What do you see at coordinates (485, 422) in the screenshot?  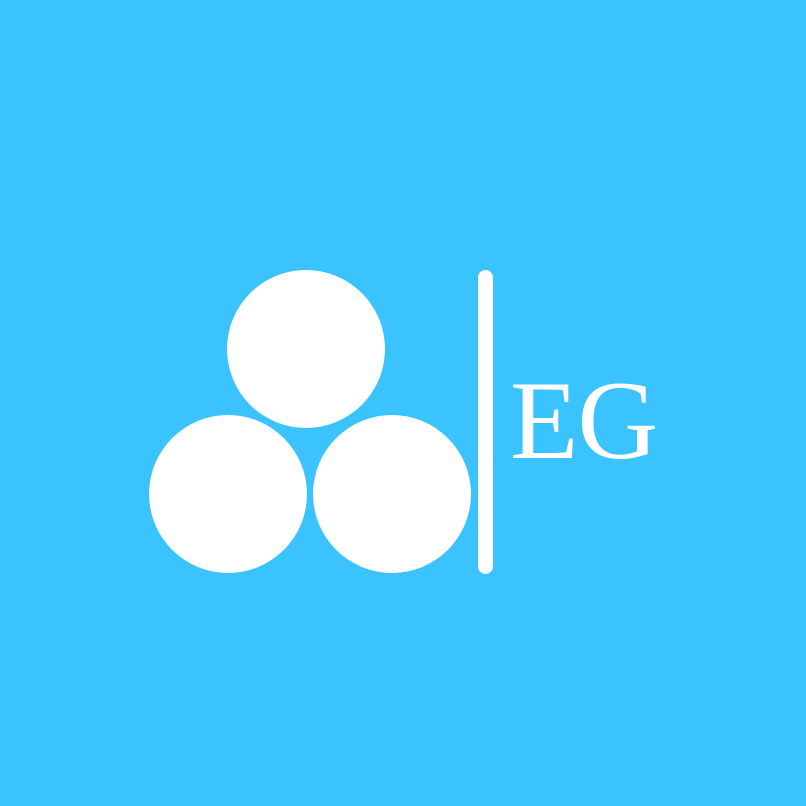 I see `logo-divider` at bounding box center [485, 422].